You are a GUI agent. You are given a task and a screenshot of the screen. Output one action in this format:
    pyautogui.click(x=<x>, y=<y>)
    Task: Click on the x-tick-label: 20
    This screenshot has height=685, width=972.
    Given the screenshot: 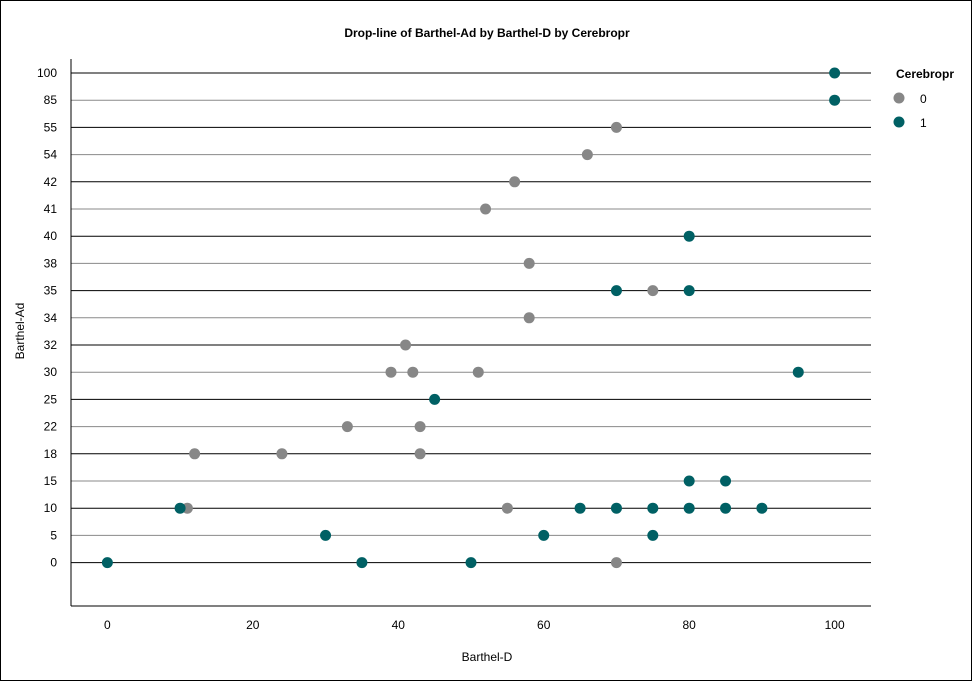 What is the action you would take?
    pyautogui.click(x=253, y=625)
    